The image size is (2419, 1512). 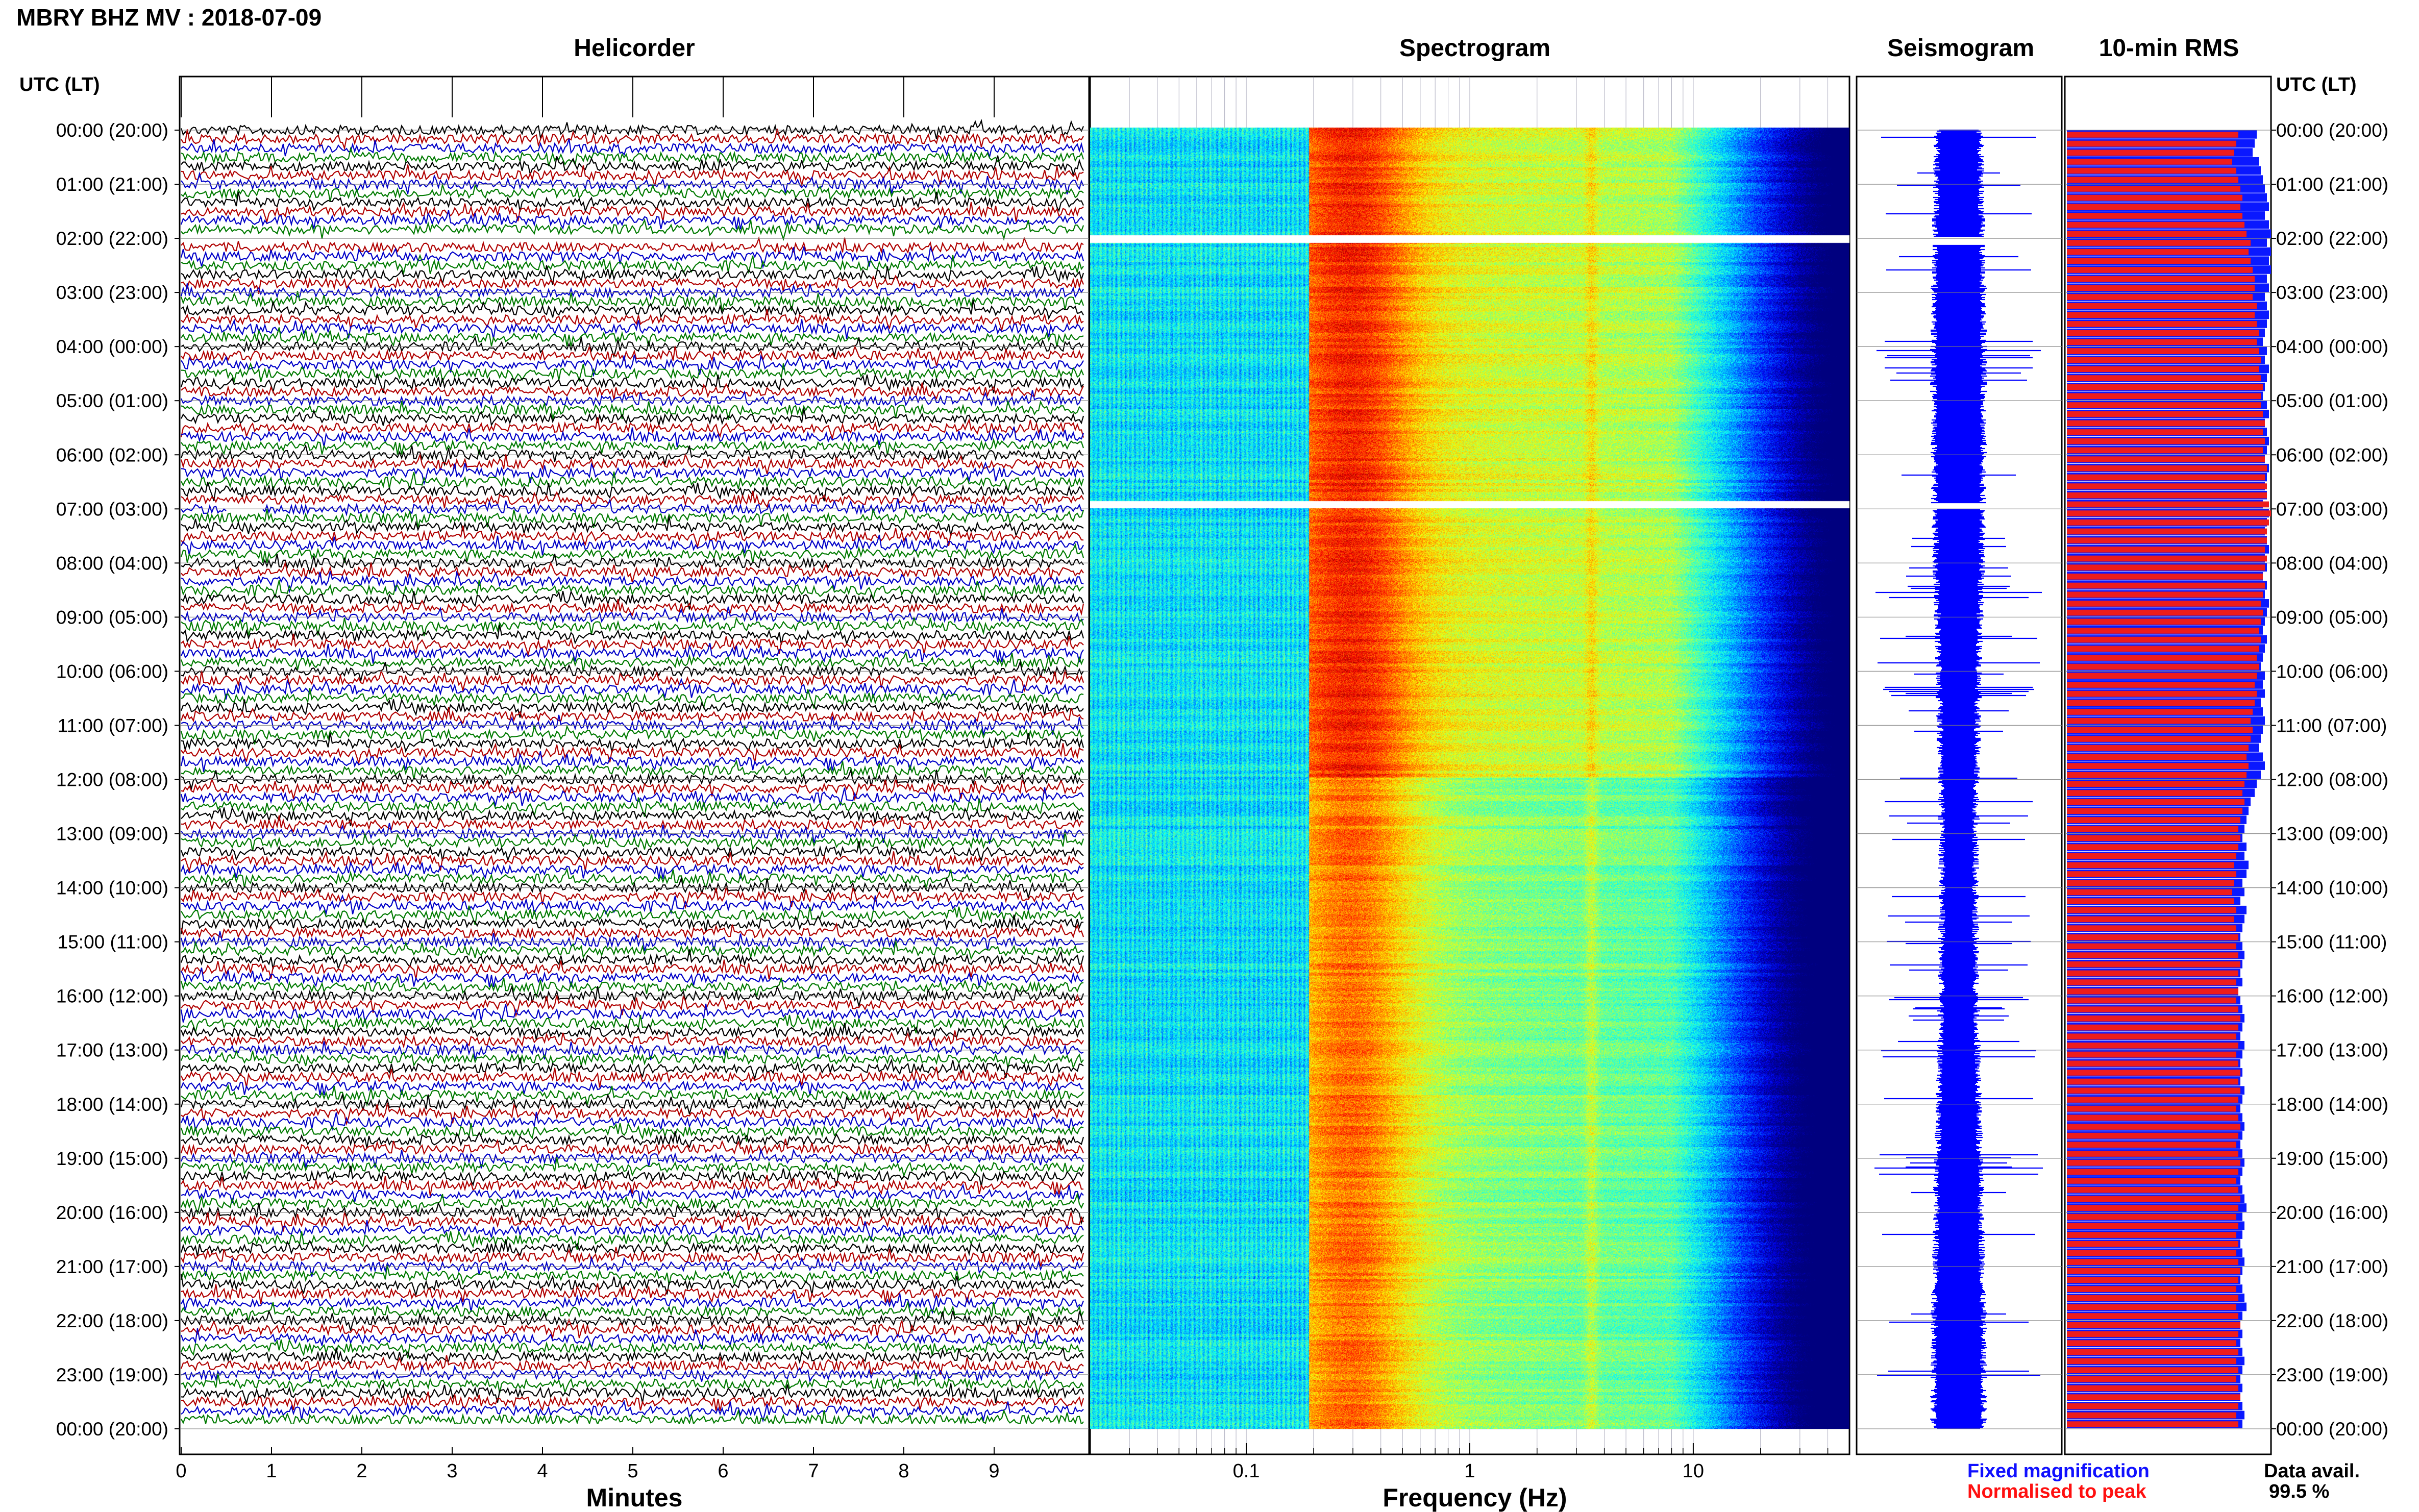 What do you see at coordinates (113, 725) in the screenshot?
I see `time-tick-label-left: 11:00 (07:00)` at bounding box center [113, 725].